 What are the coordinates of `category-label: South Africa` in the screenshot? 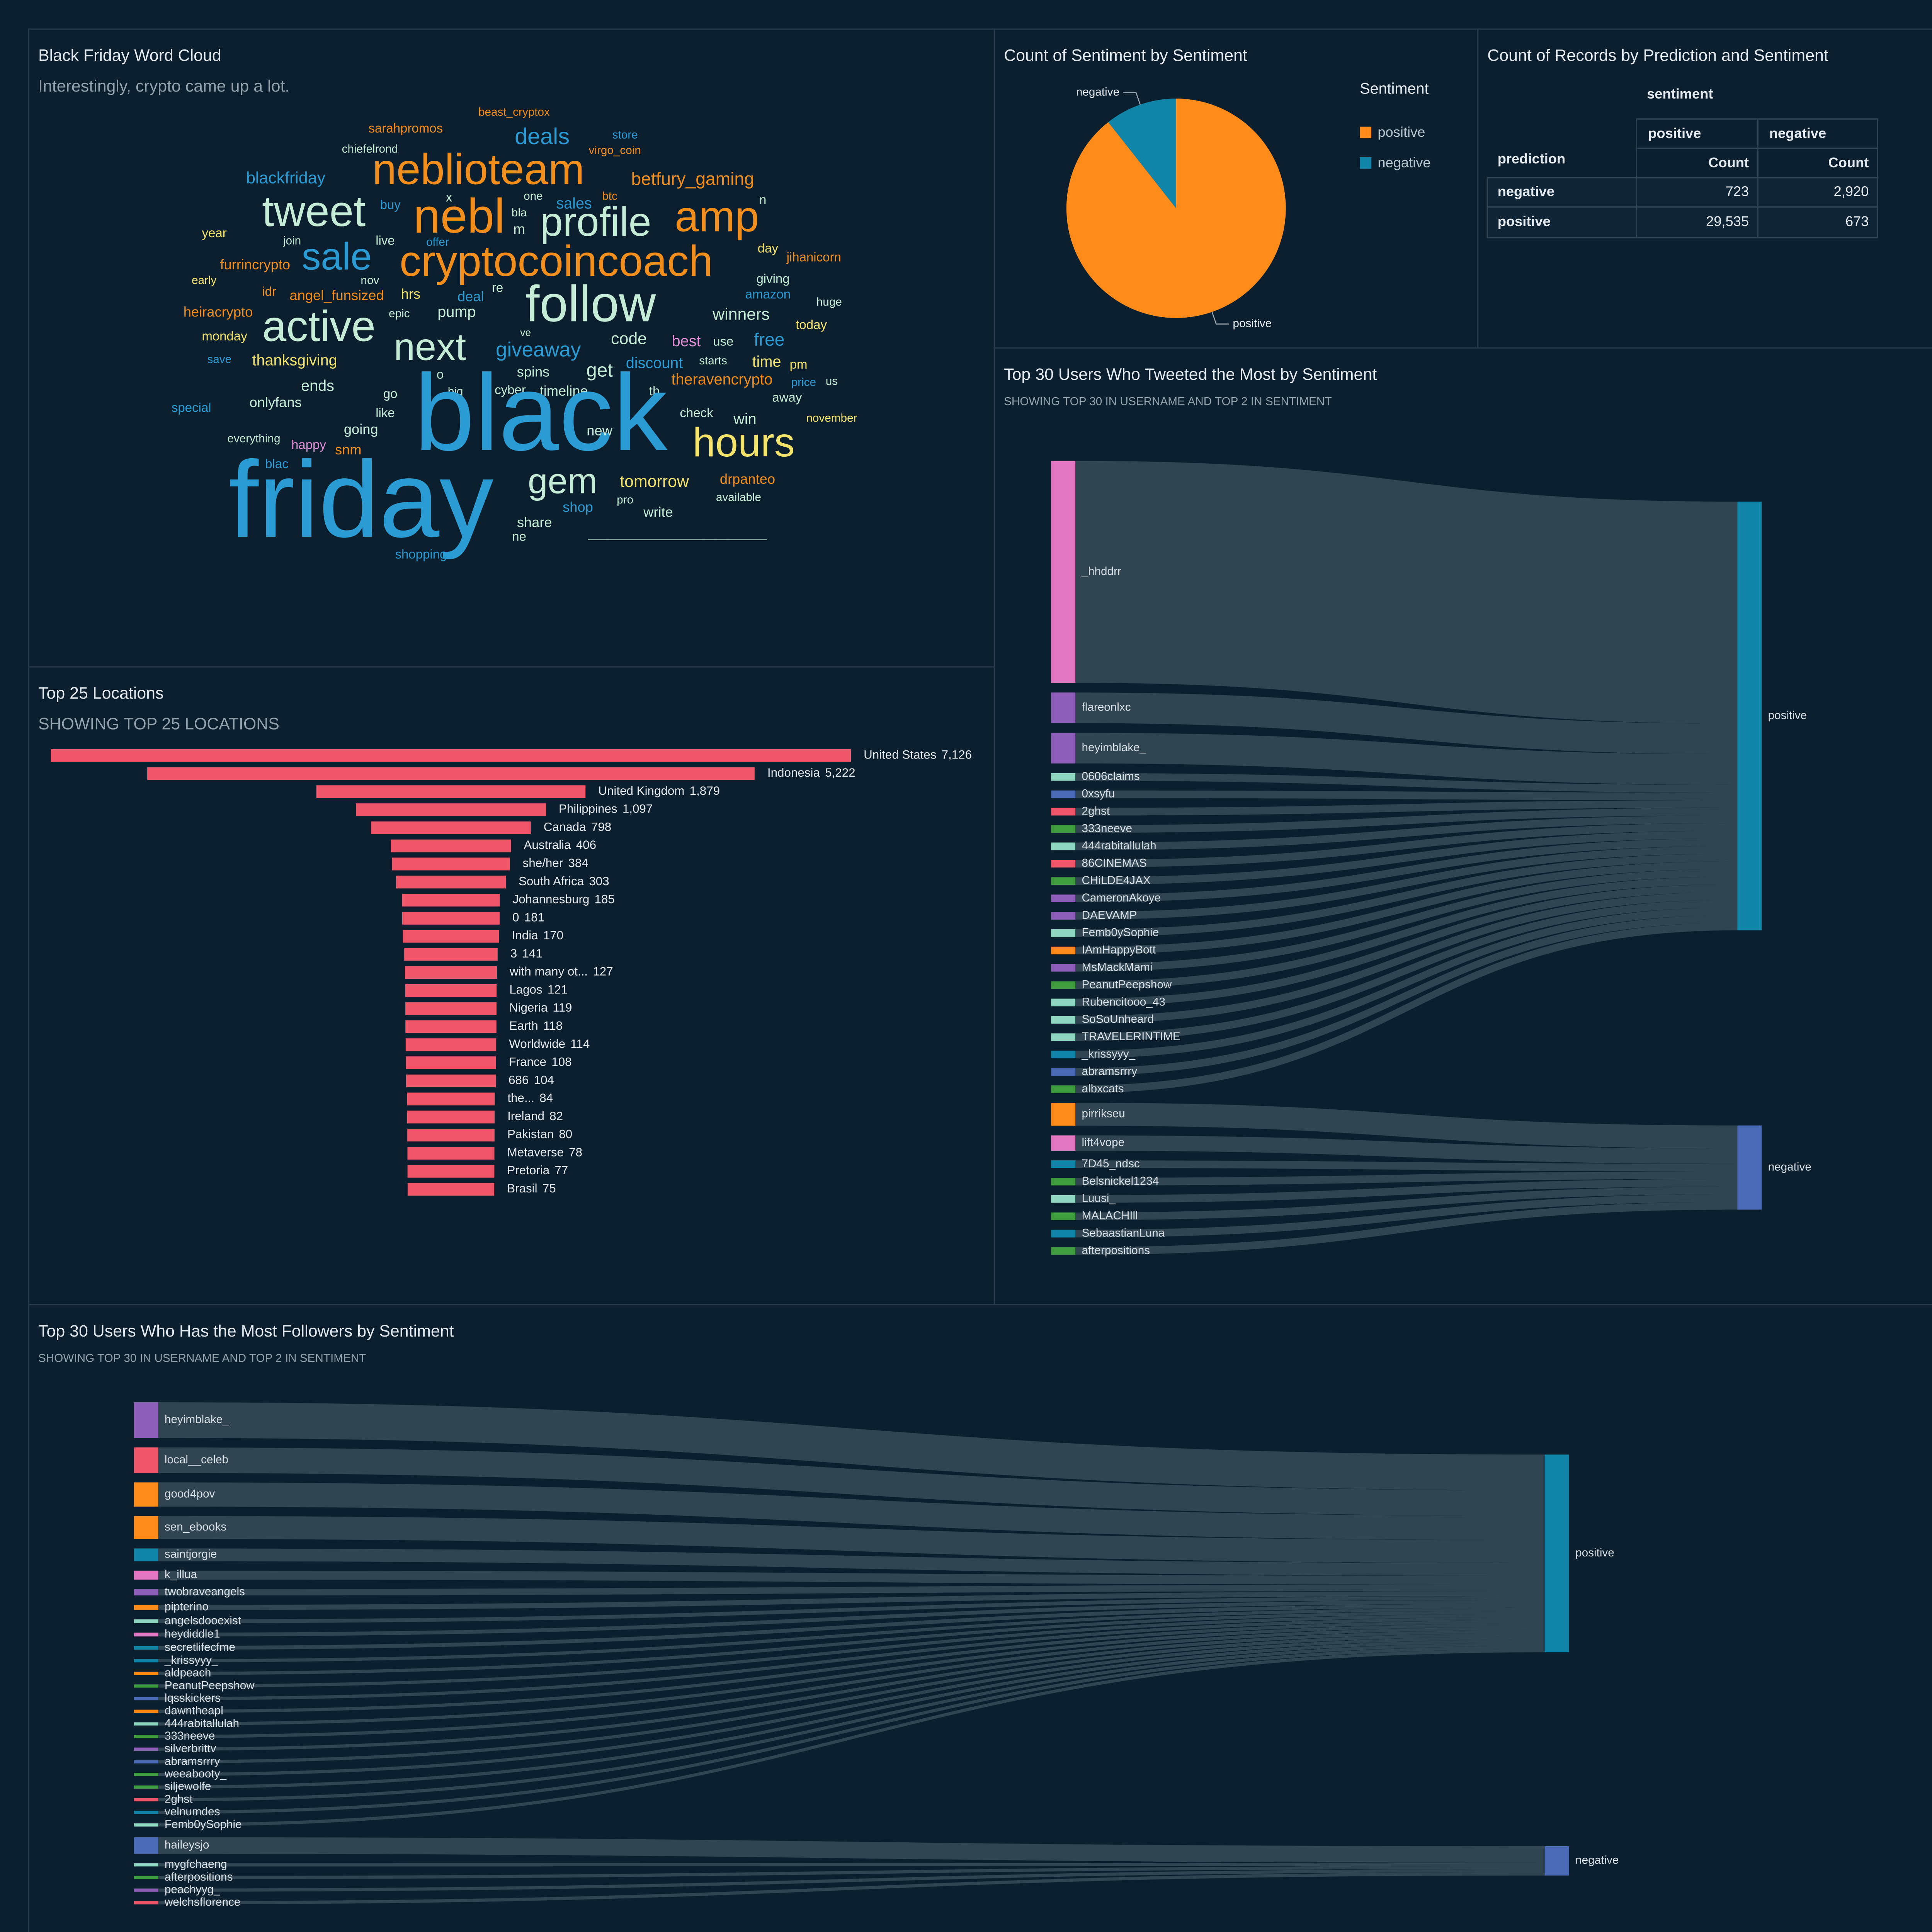 It's located at (551, 881).